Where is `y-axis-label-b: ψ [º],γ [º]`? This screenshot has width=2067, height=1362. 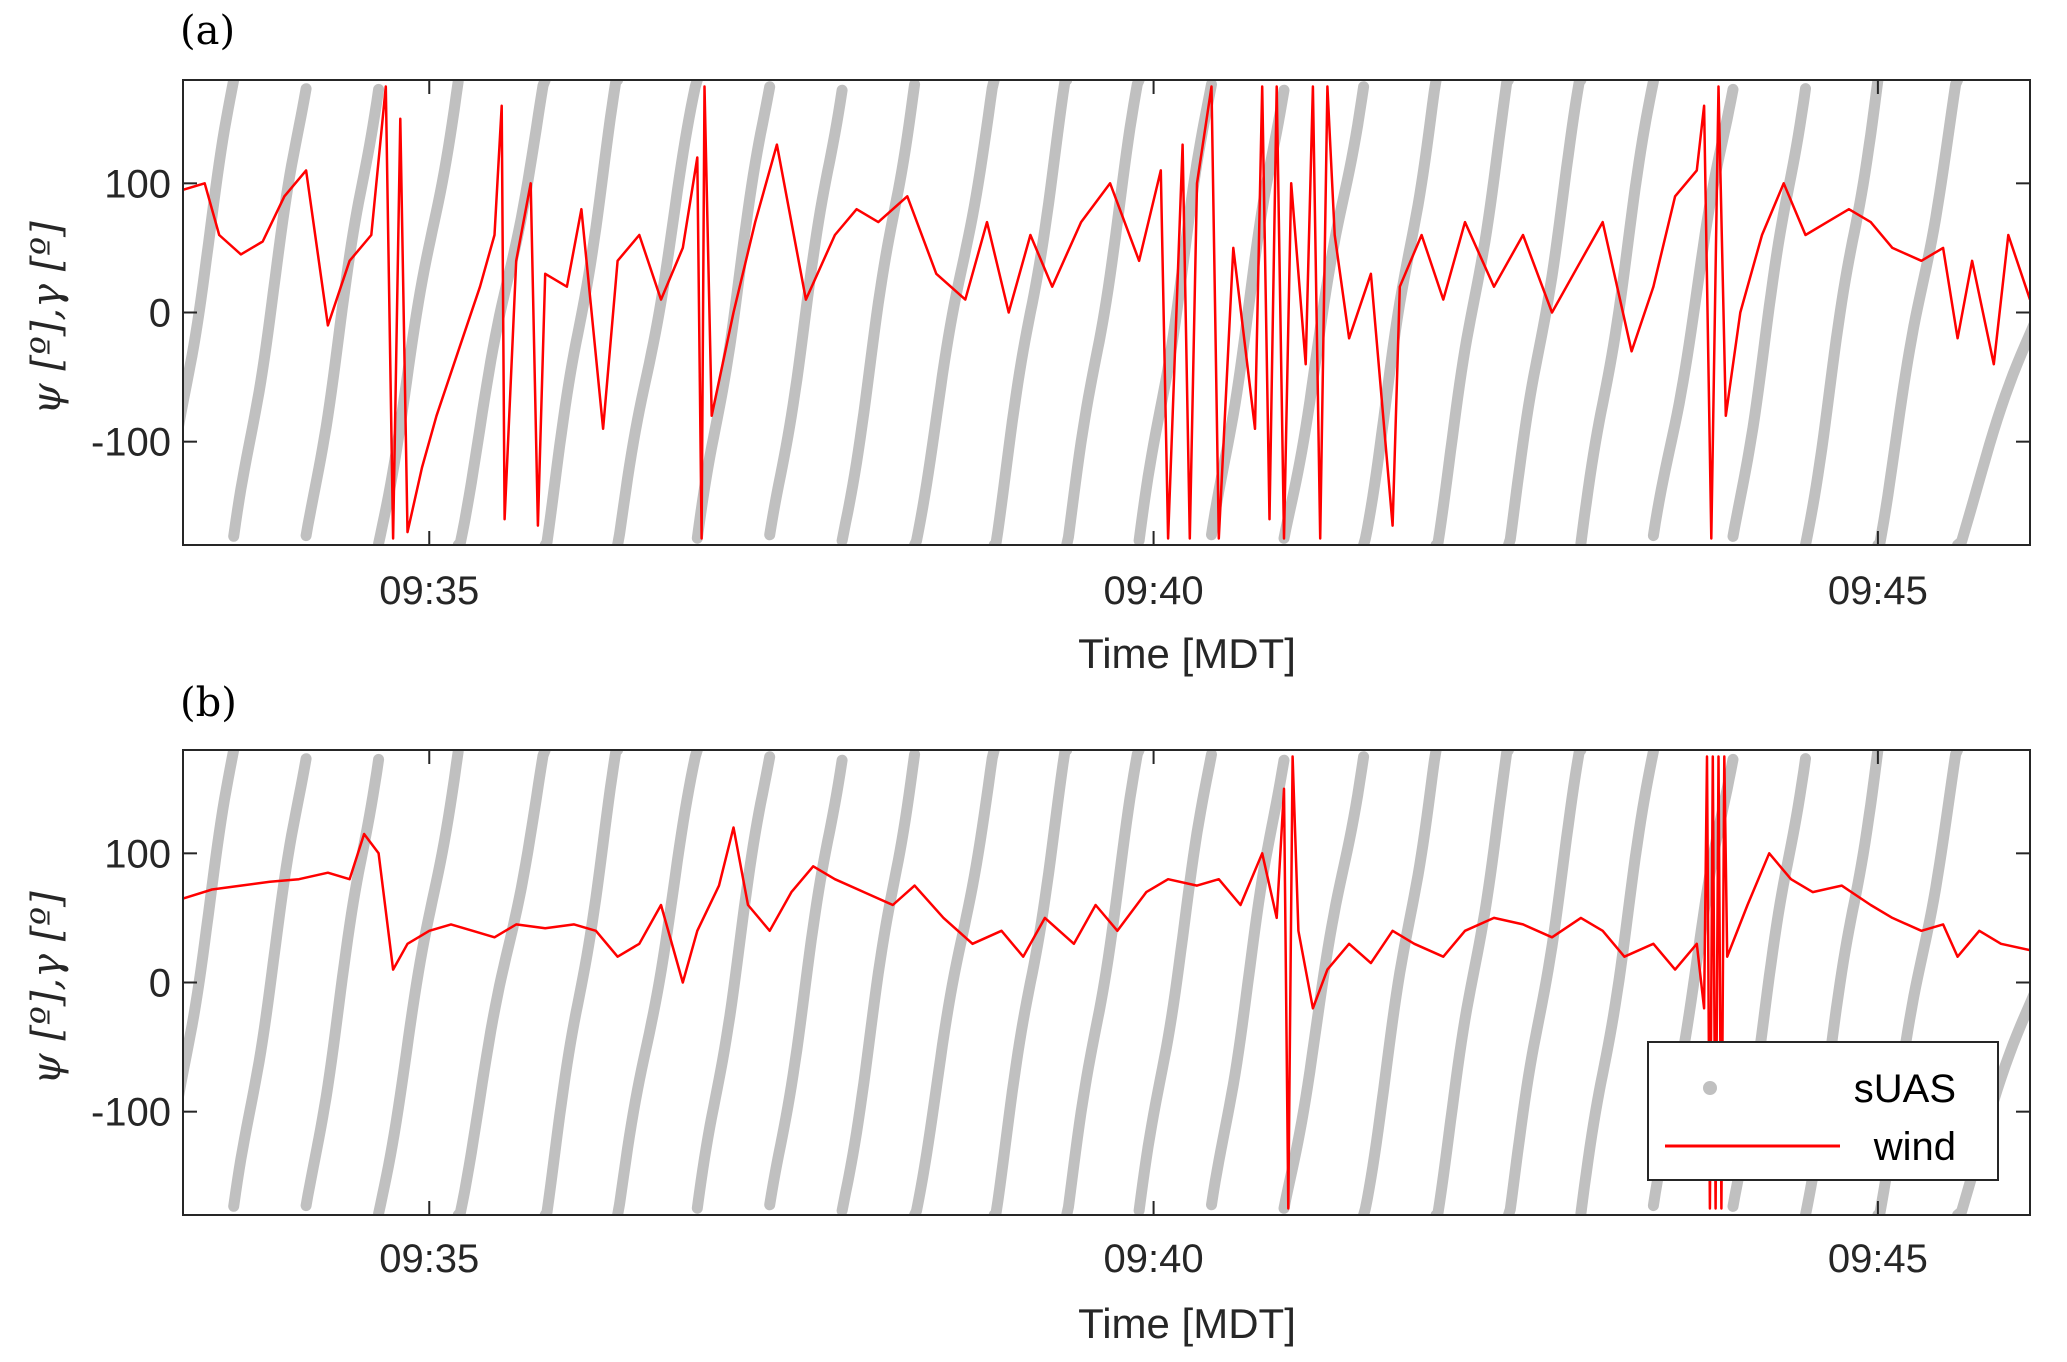
y-axis-label-b: ψ [º],γ [º] is located at coordinates (47, 988).